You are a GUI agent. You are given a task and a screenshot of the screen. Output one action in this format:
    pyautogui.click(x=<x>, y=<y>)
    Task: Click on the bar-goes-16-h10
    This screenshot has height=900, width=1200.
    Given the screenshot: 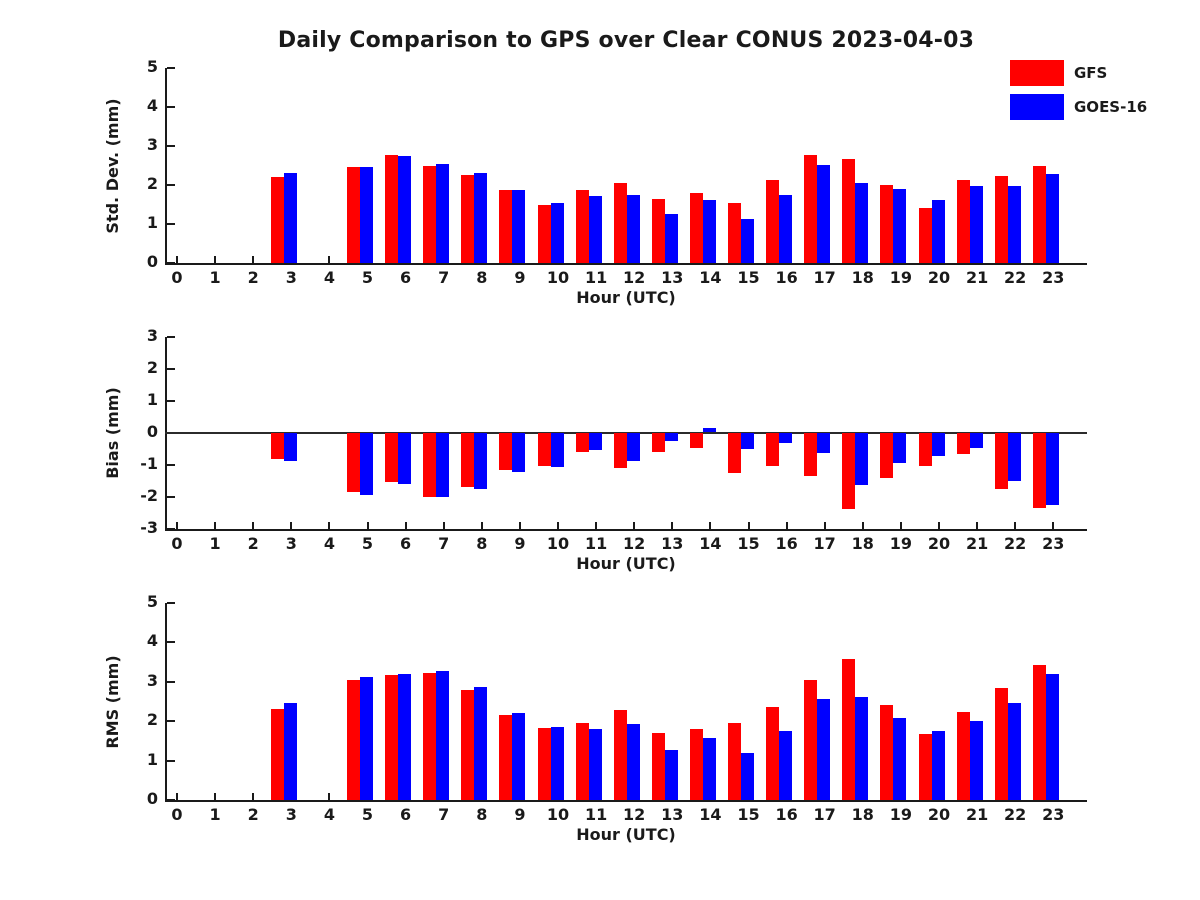 What is the action you would take?
    pyautogui.click(x=557, y=449)
    